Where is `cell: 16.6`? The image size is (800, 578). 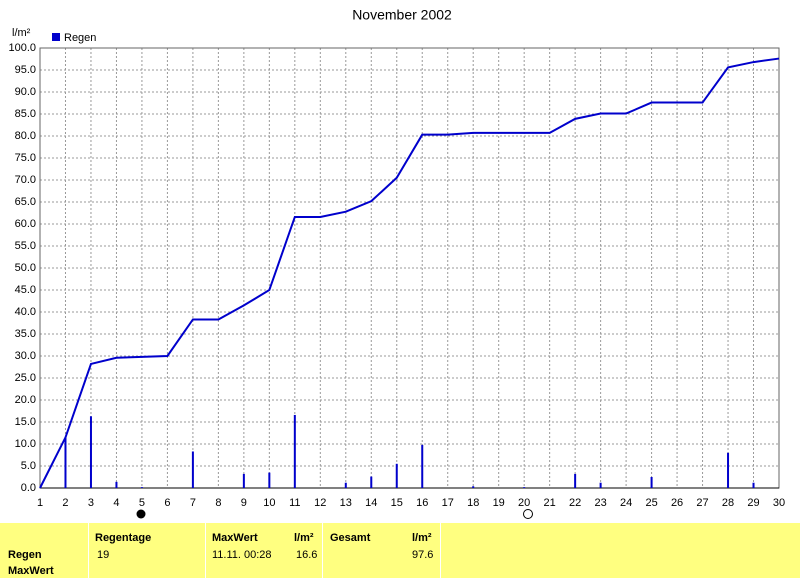
cell: 16.6 is located at coordinates (307, 555).